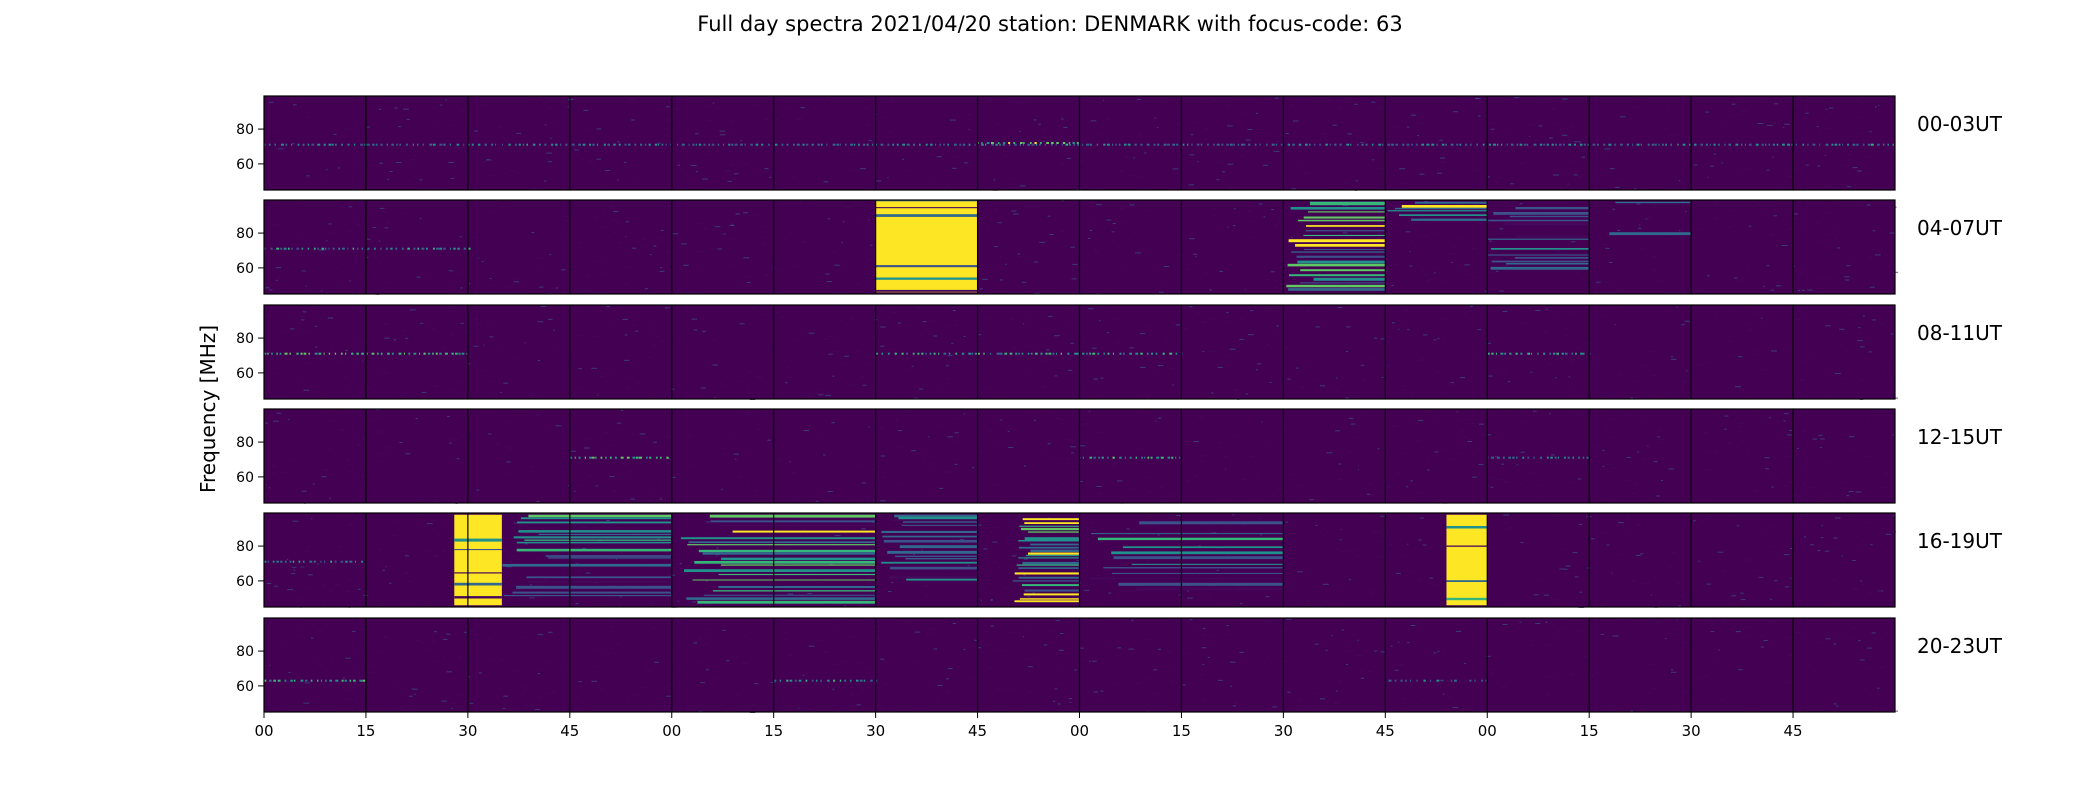 The width and height of the screenshot is (2100, 800). Describe the element at coordinates (245, 687) in the screenshot. I see `y-tick-label: 60` at that location.